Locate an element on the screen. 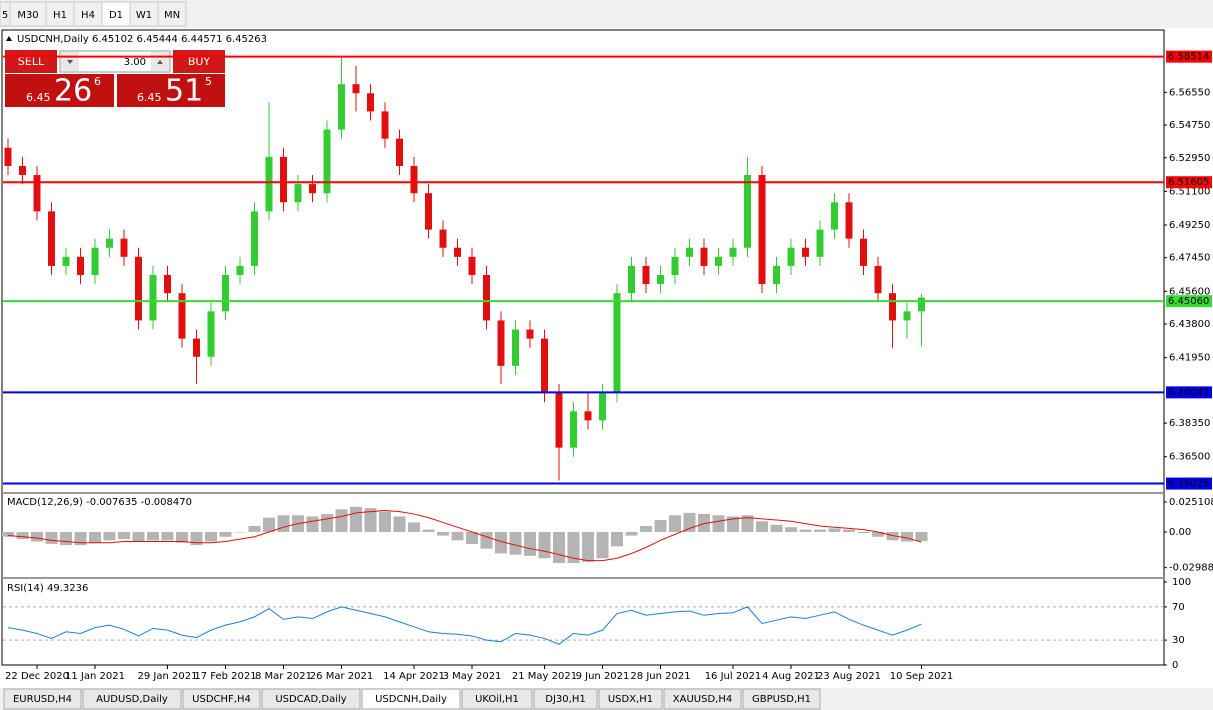 This screenshot has height=710, width=1213. ask-box is located at coordinates (171, 90).